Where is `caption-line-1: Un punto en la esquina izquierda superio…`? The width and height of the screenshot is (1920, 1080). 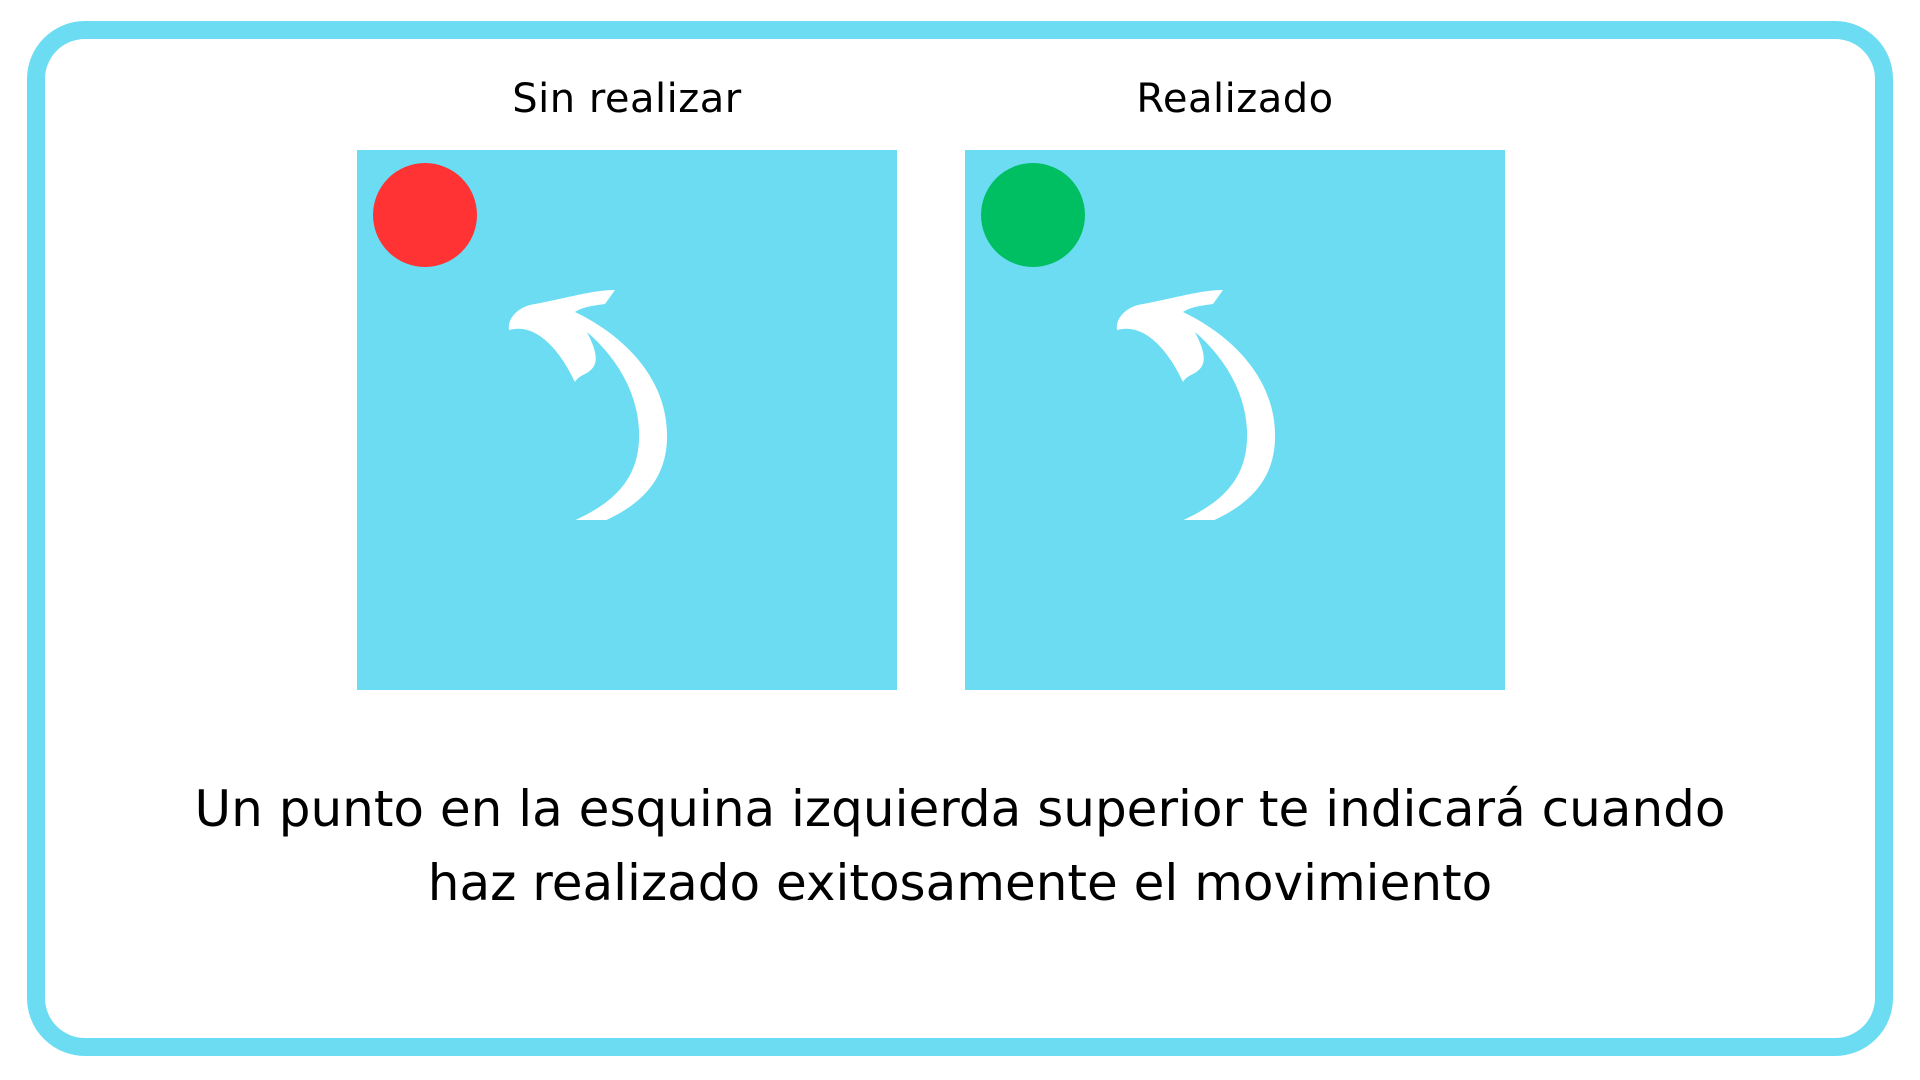
caption-line-1: Un punto en la esquina izquierda superio… is located at coordinates (960, 809).